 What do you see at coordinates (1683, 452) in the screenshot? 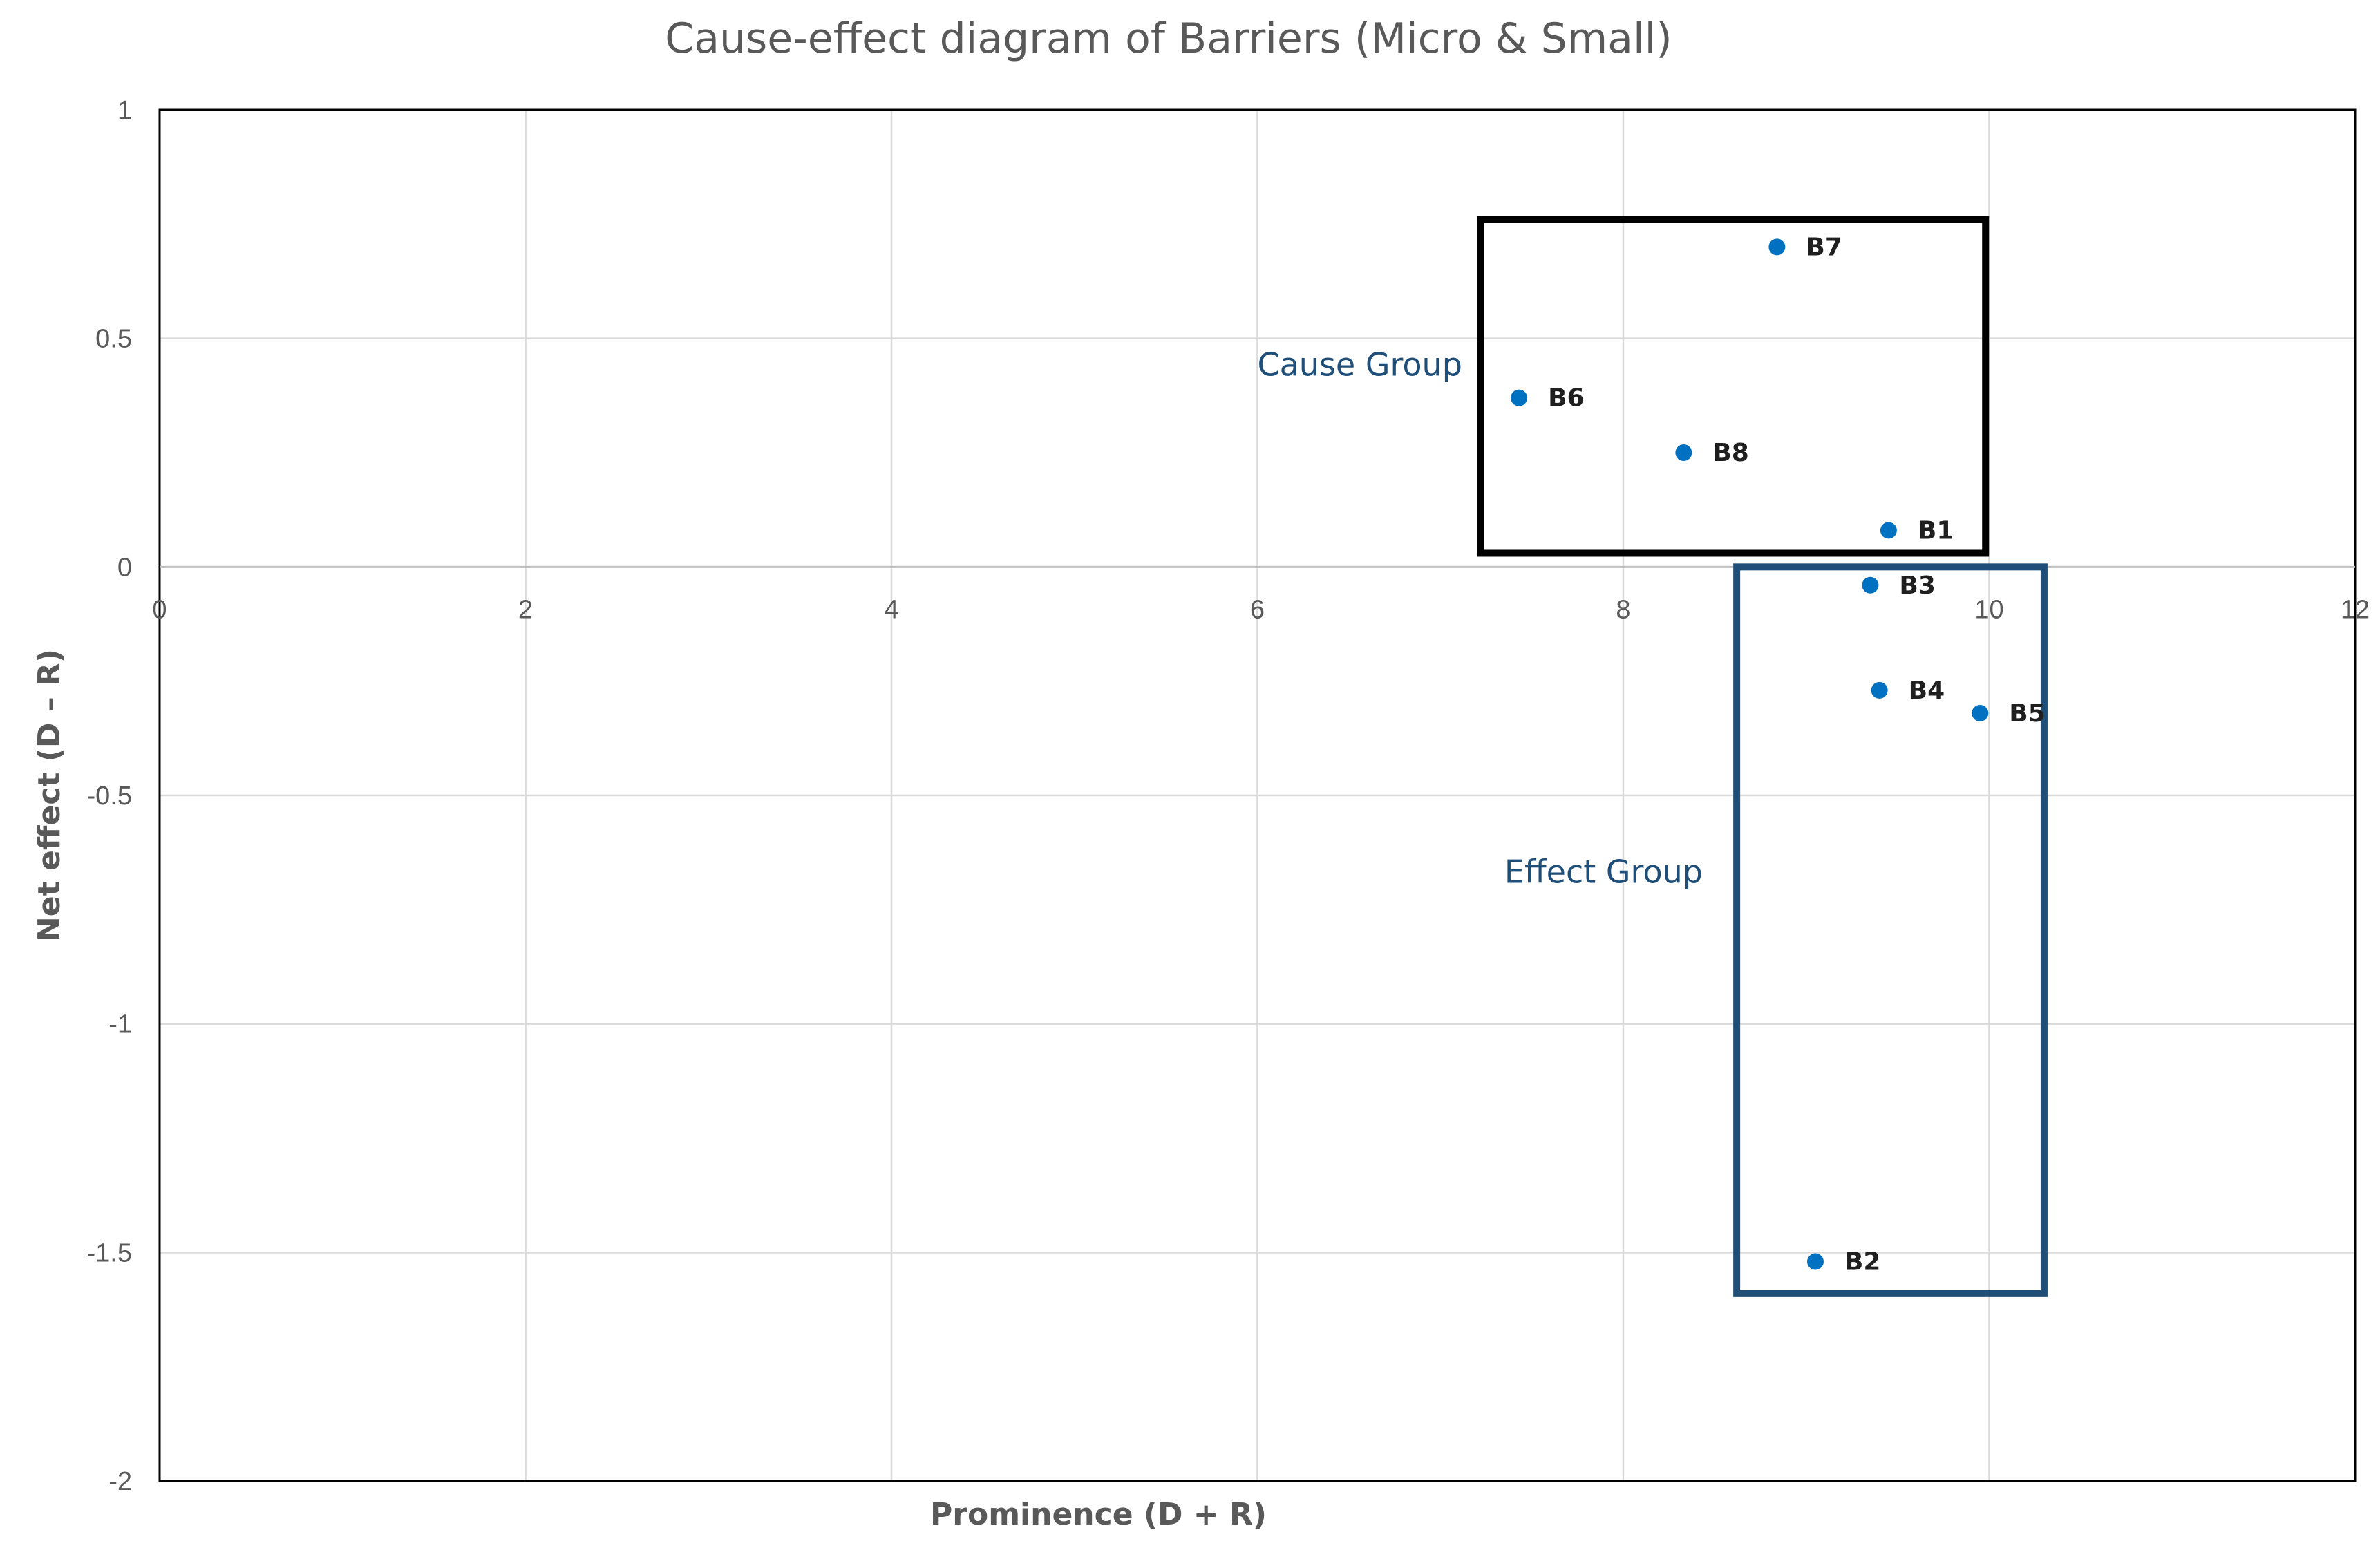
I see `data-point-b8` at bounding box center [1683, 452].